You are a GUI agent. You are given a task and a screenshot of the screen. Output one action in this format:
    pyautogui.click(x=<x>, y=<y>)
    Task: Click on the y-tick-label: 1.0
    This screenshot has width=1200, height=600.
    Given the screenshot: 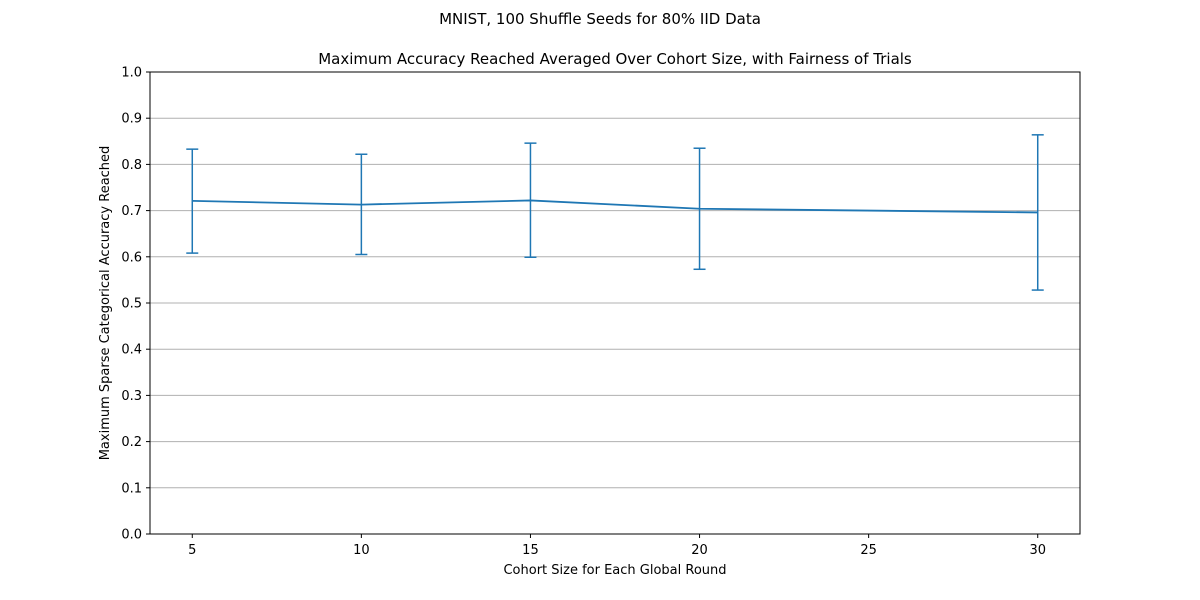 What is the action you would take?
    pyautogui.click(x=131, y=73)
    